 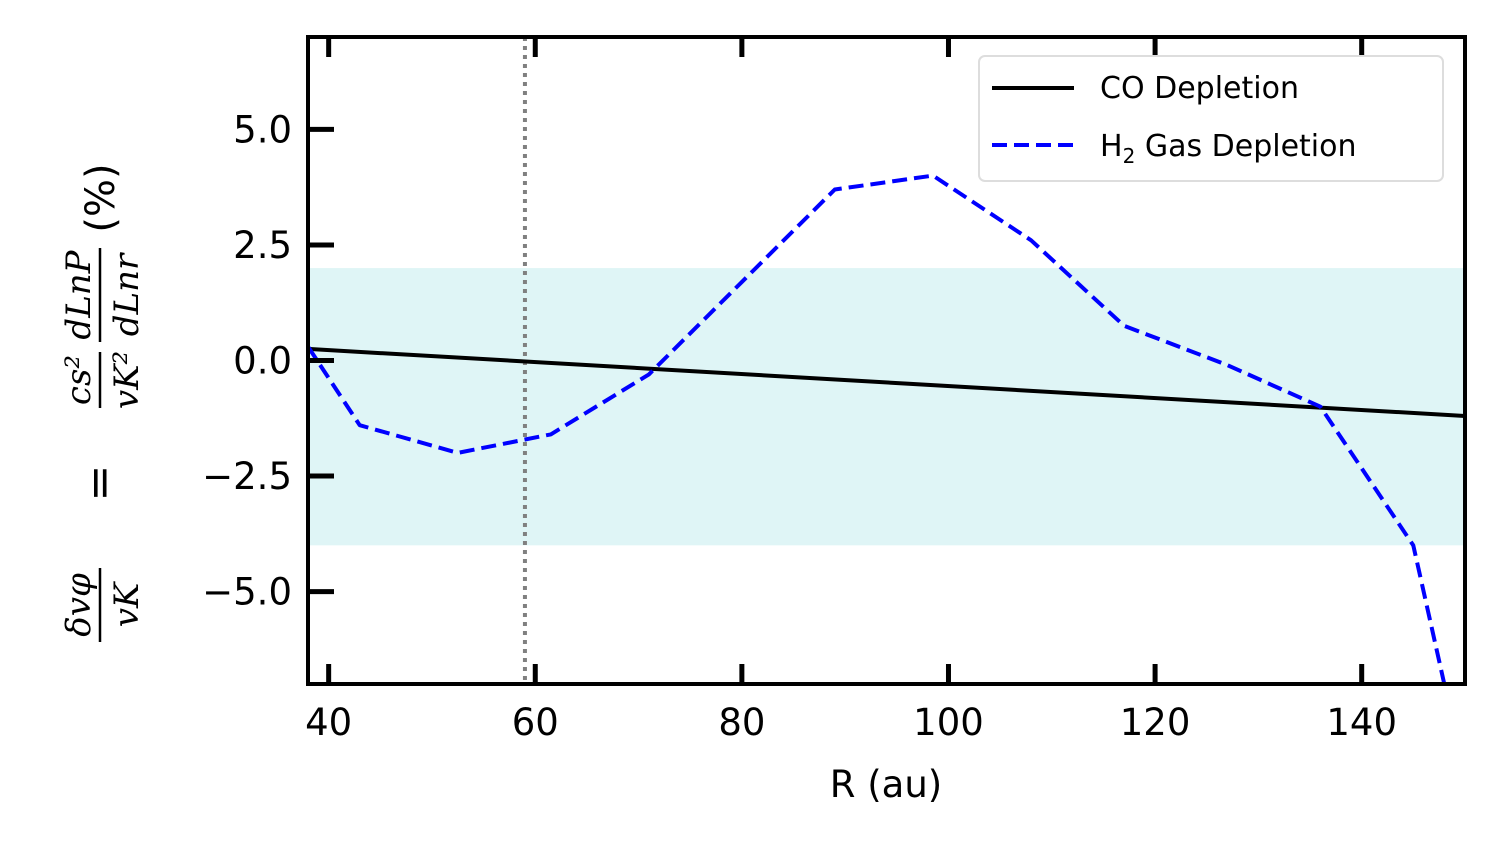 What do you see at coordinates (127, 603) in the screenshot?
I see `ylabel-den1: vK` at bounding box center [127, 603].